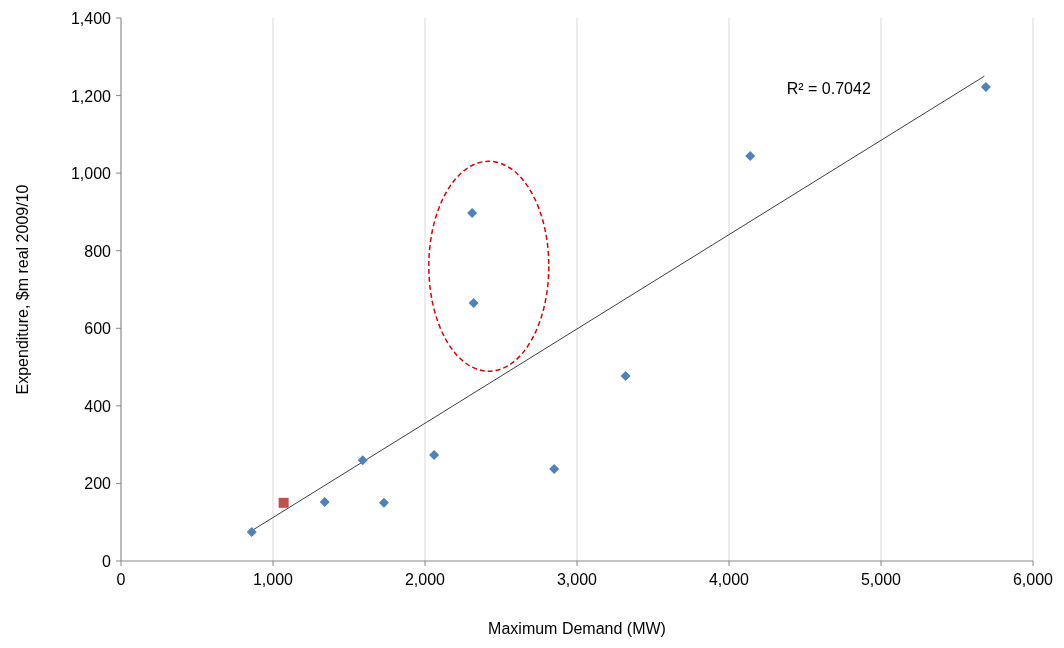 Image resolution: width=1064 pixels, height=648 pixels. Describe the element at coordinates (881, 579) in the screenshot. I see `x-tick-label: 5,000` at that location.